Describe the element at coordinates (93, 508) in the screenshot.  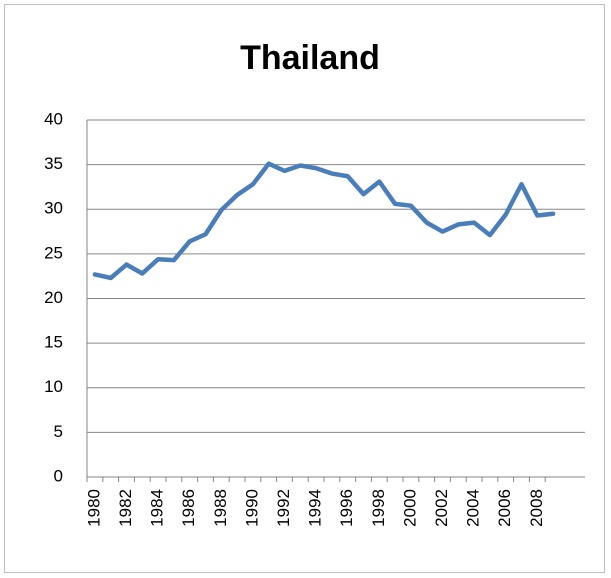
I see `x-tick-label: 1980` at that location.